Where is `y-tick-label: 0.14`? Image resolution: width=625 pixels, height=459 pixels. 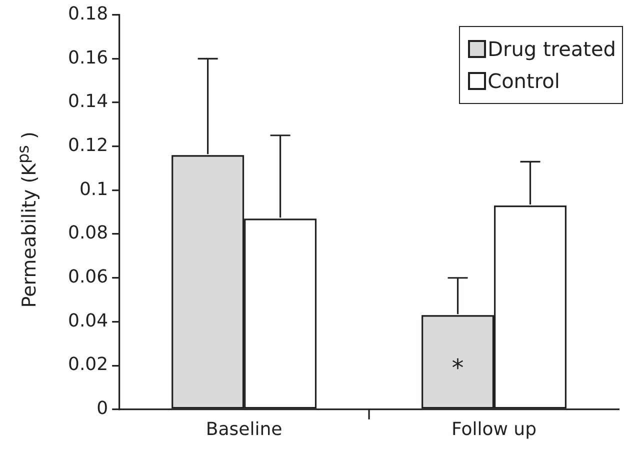 y-tick-label: 0.14 is located at coordinates (88, 101).